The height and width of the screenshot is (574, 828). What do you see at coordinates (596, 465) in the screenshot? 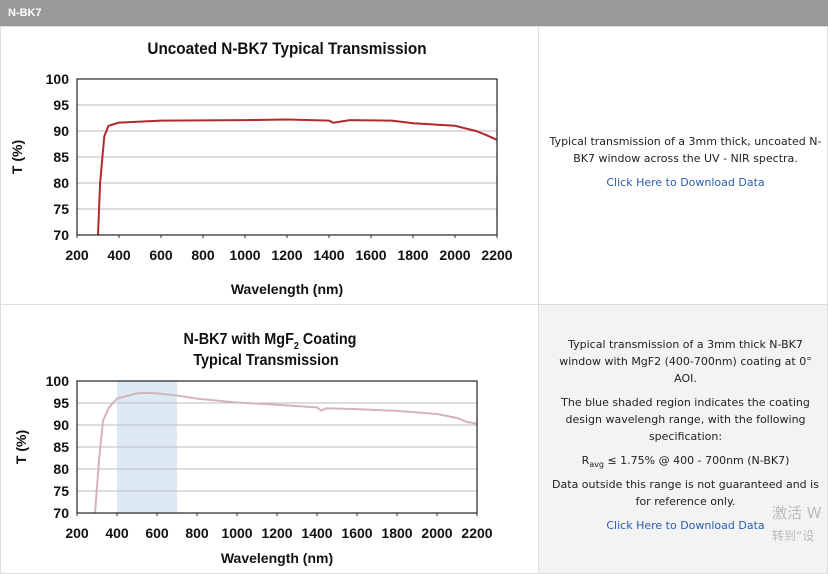
I see `spec-subscript: avg` at bounding box center [596, 465].